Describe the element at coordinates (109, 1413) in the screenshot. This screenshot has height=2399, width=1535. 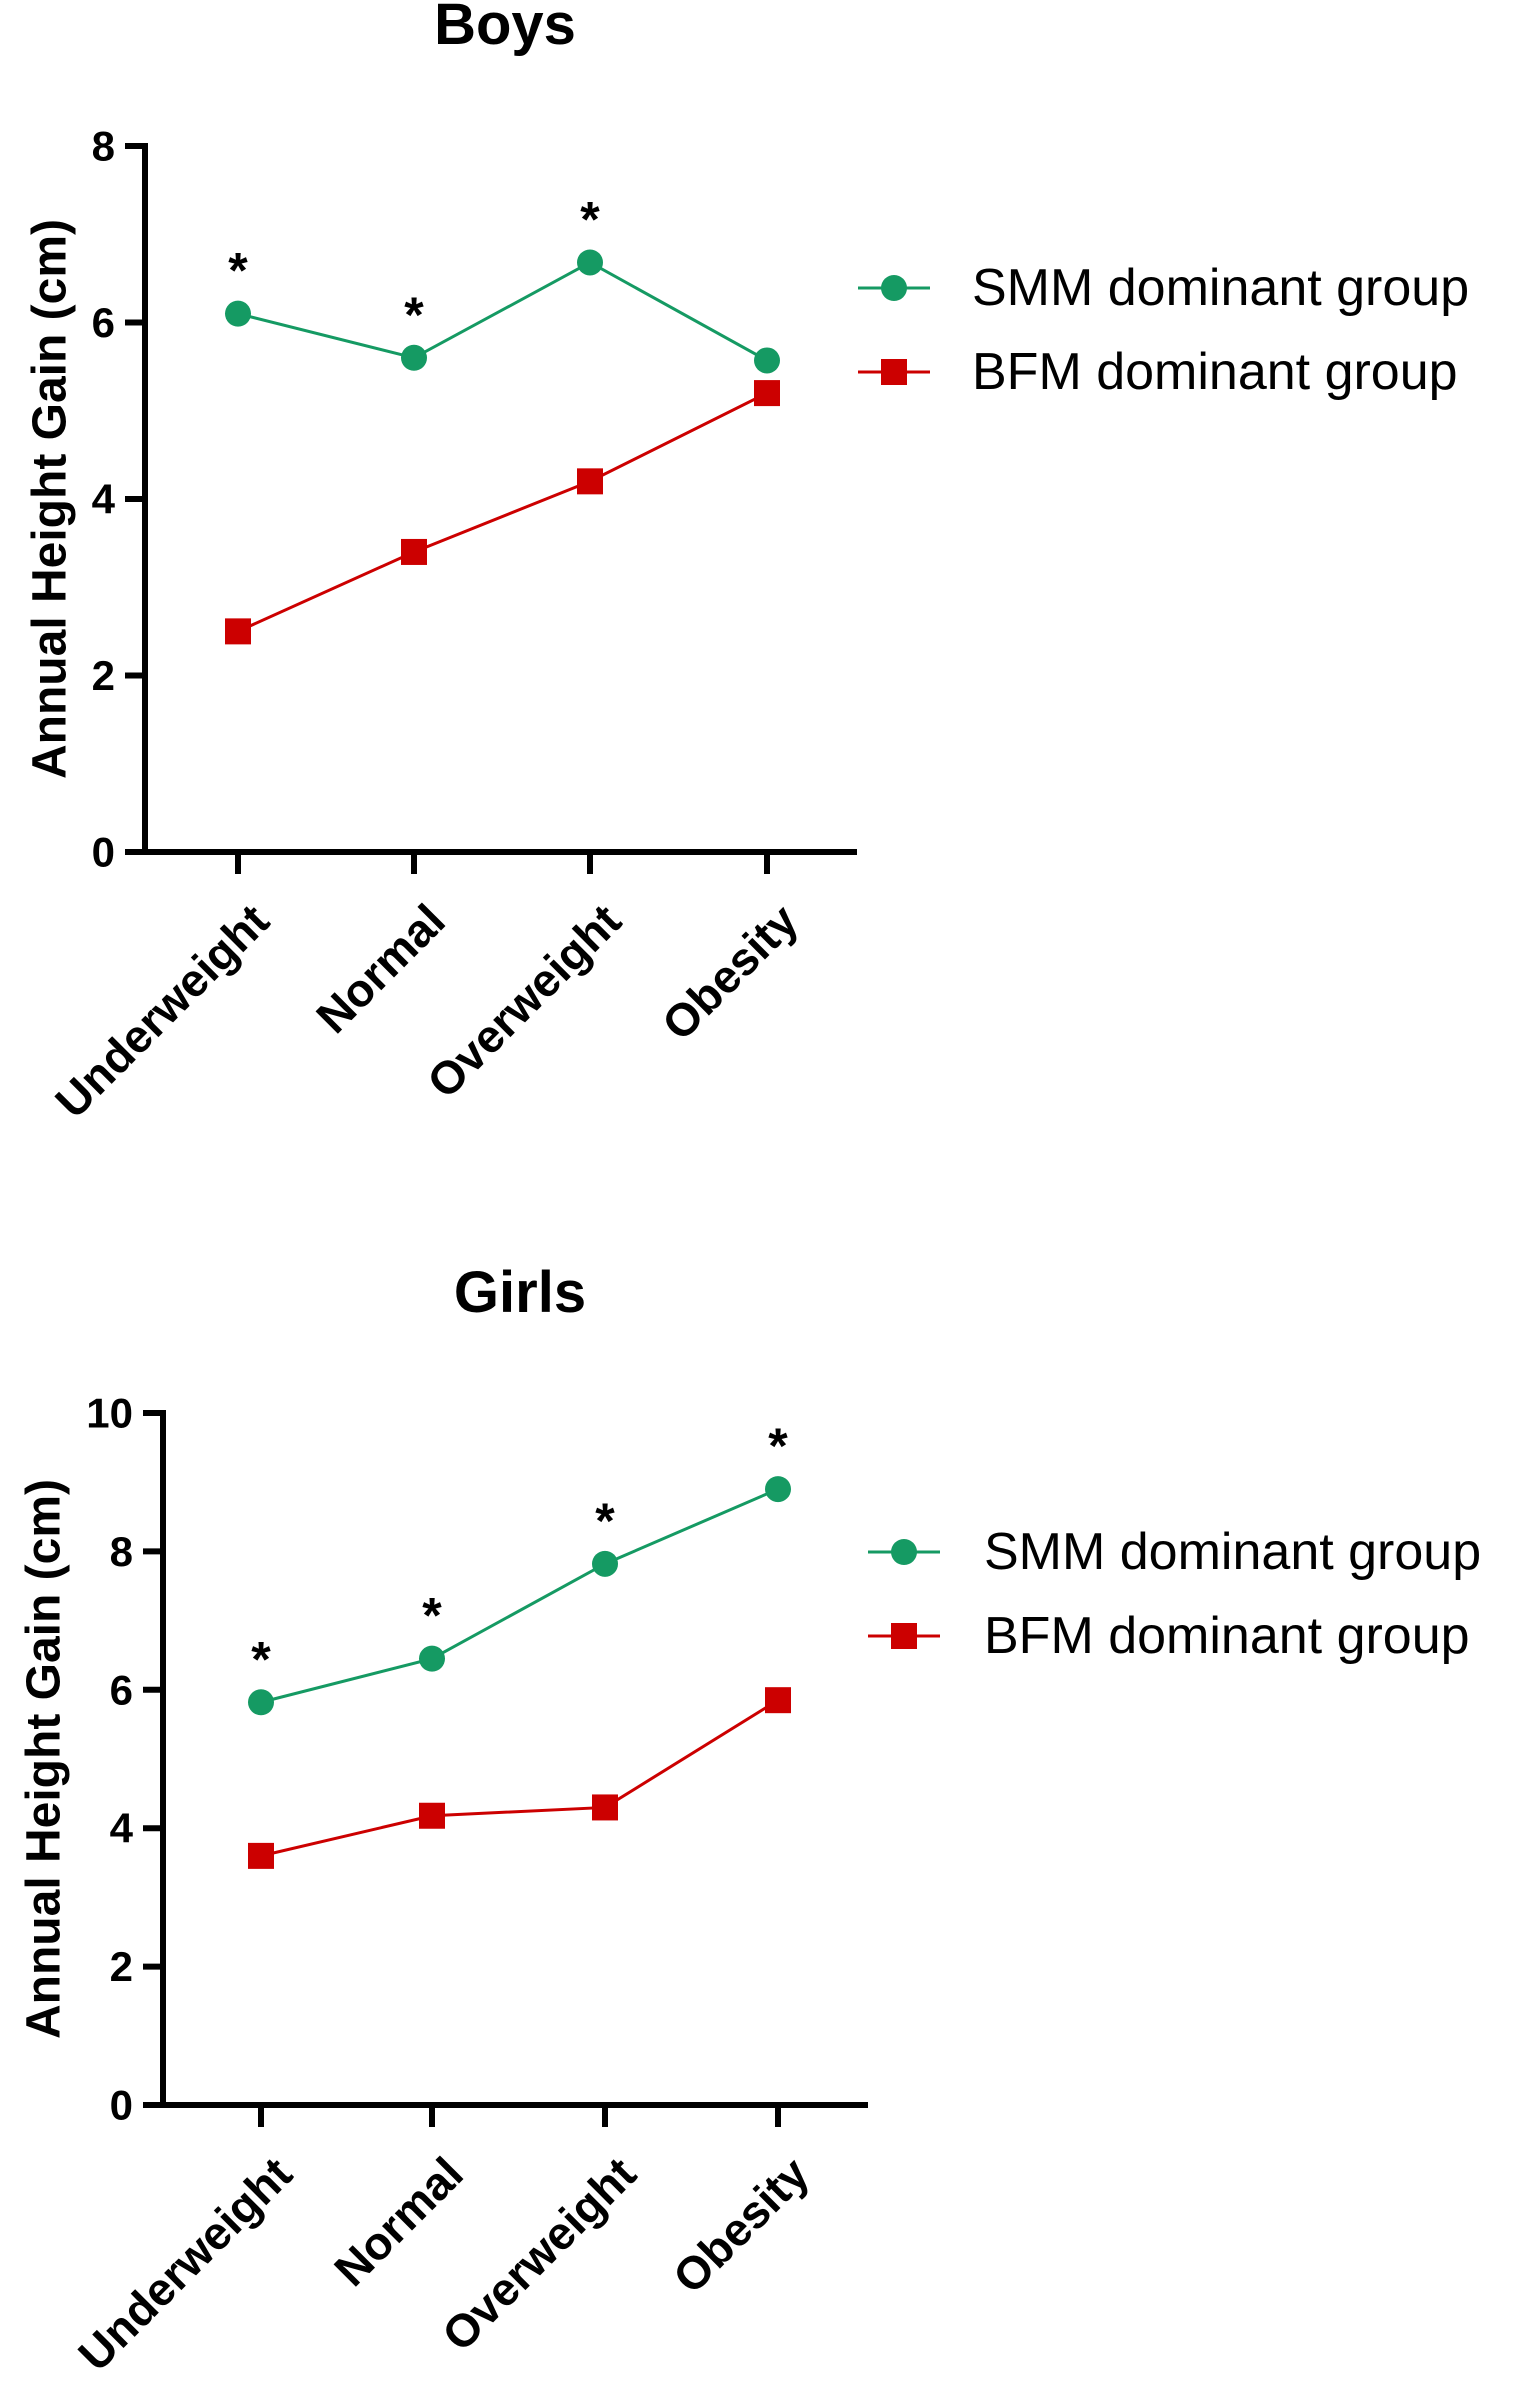
I see `y-tick-label: 10` at that location.